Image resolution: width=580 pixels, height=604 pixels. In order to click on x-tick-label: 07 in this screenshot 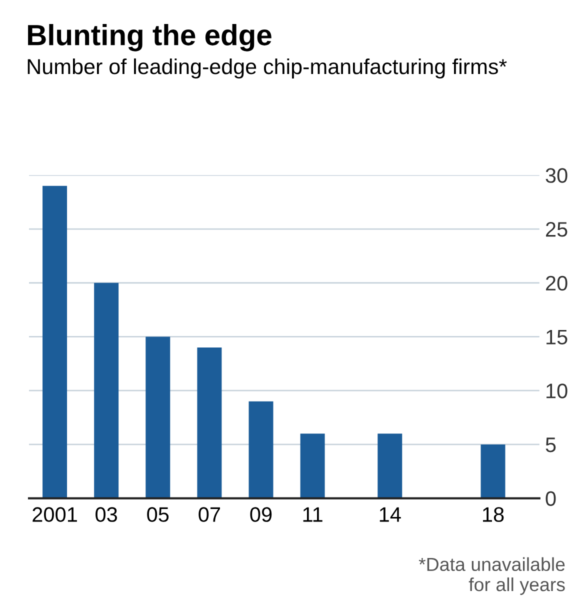, I will do `click(209, 514)`.